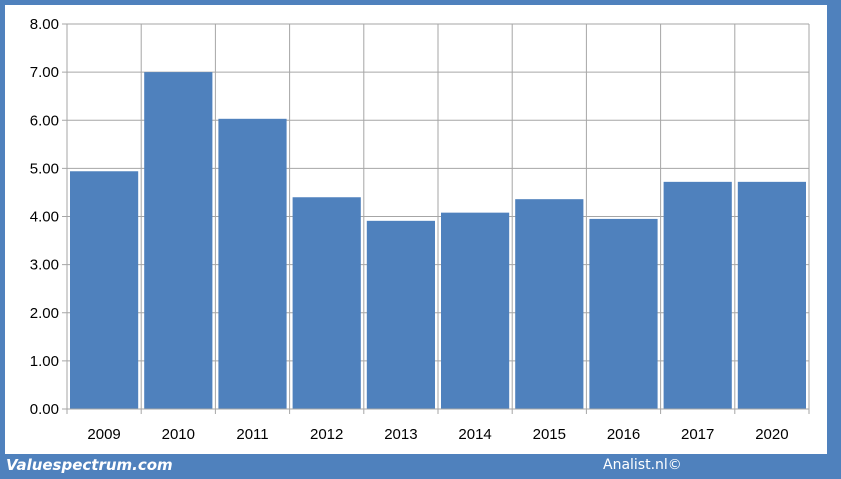  Describe the element at coordinates (326, 303) in the screenshot. I see `bar-2012` at that location.